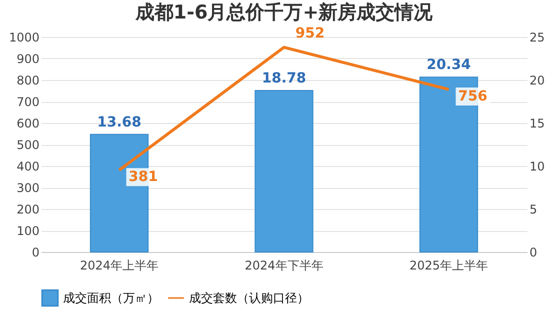  What do you see at coordinates (537, 81) in the screenshot?
I see `y2-tick-label: 20` at bounding box center [537, 81].